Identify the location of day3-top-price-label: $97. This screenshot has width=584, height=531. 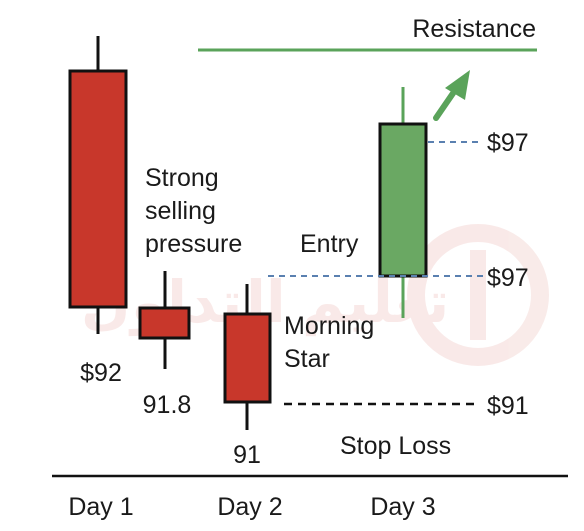
(508, 143).